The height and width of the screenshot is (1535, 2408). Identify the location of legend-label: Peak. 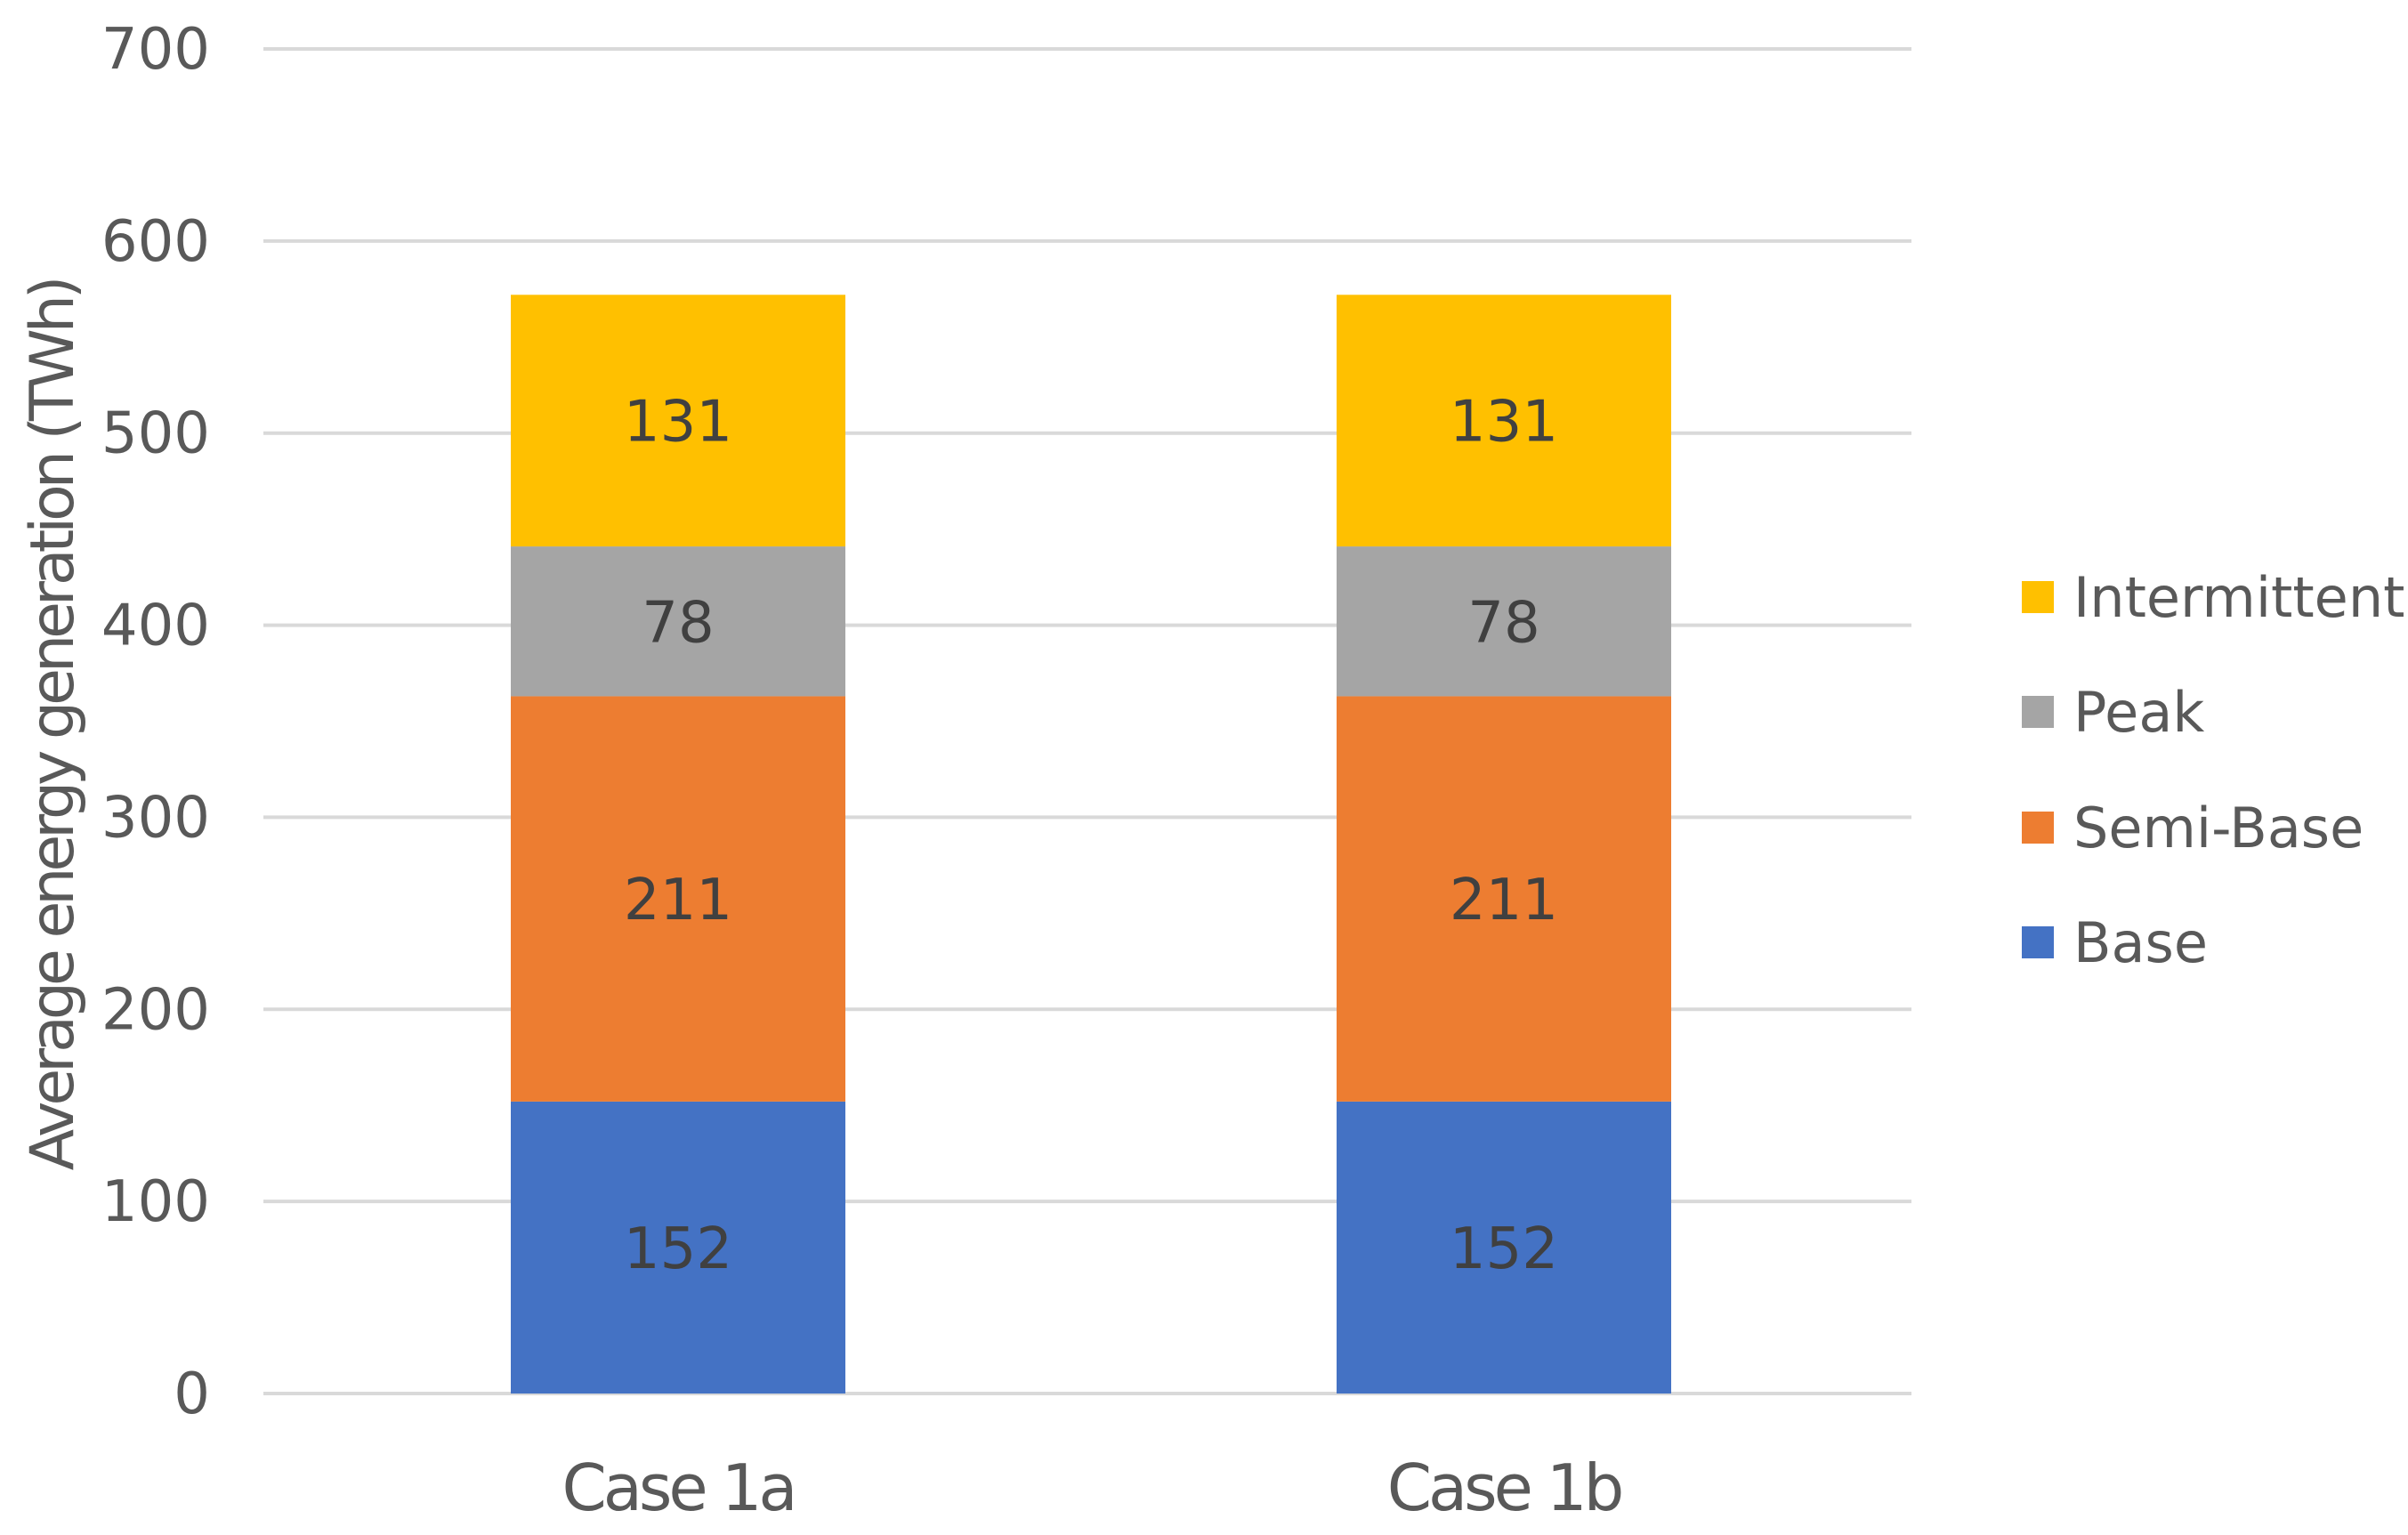
(2139, 712).